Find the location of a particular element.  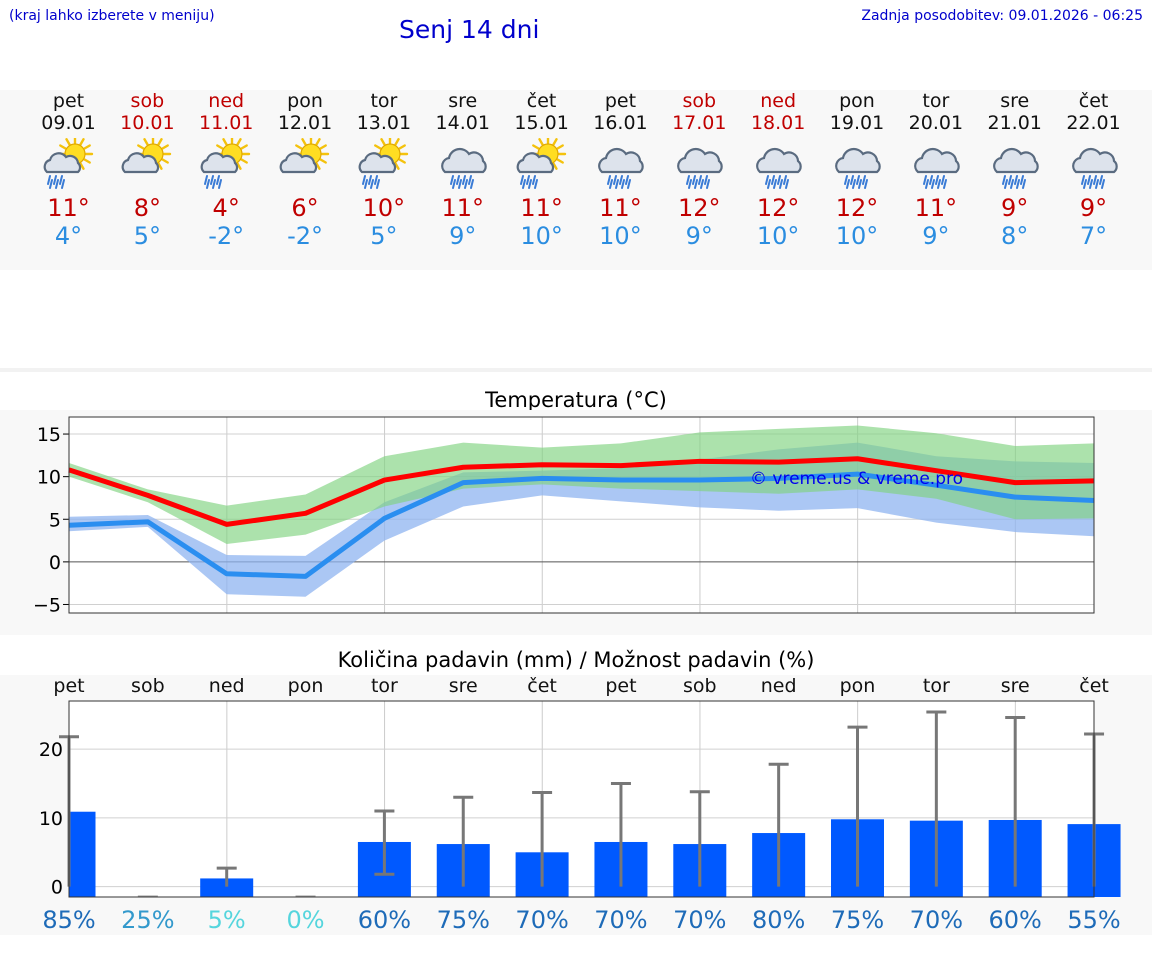

temp-max: 9° is located at coordinates (1015, 208).